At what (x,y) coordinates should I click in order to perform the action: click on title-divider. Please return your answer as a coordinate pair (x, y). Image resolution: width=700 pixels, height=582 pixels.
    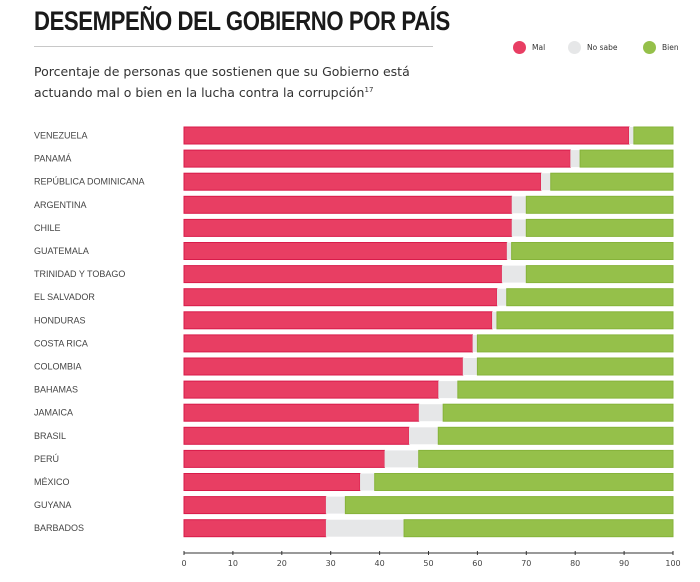
    Looking at the image, I should click on (233, 46).